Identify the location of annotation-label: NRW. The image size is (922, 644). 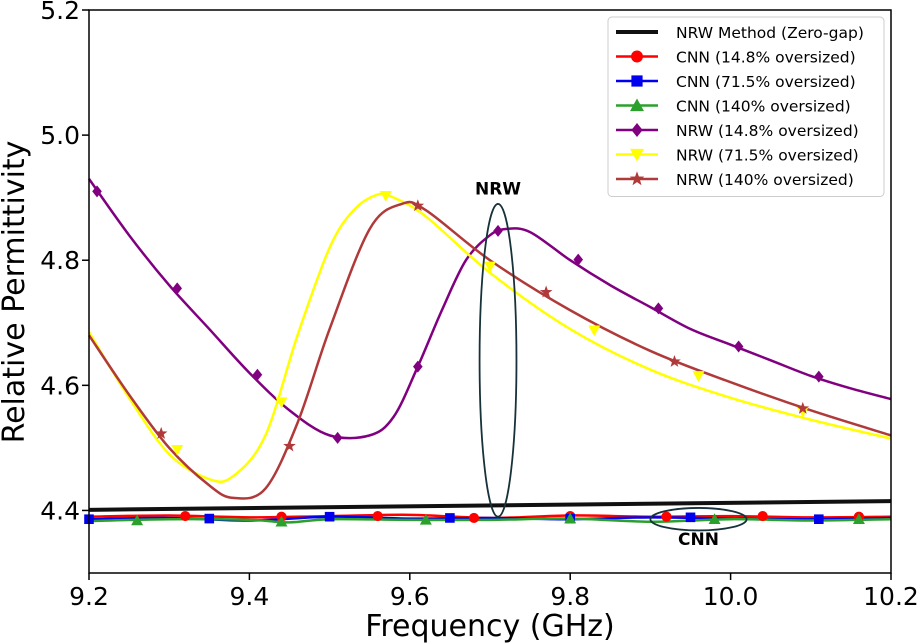
(498, 190).